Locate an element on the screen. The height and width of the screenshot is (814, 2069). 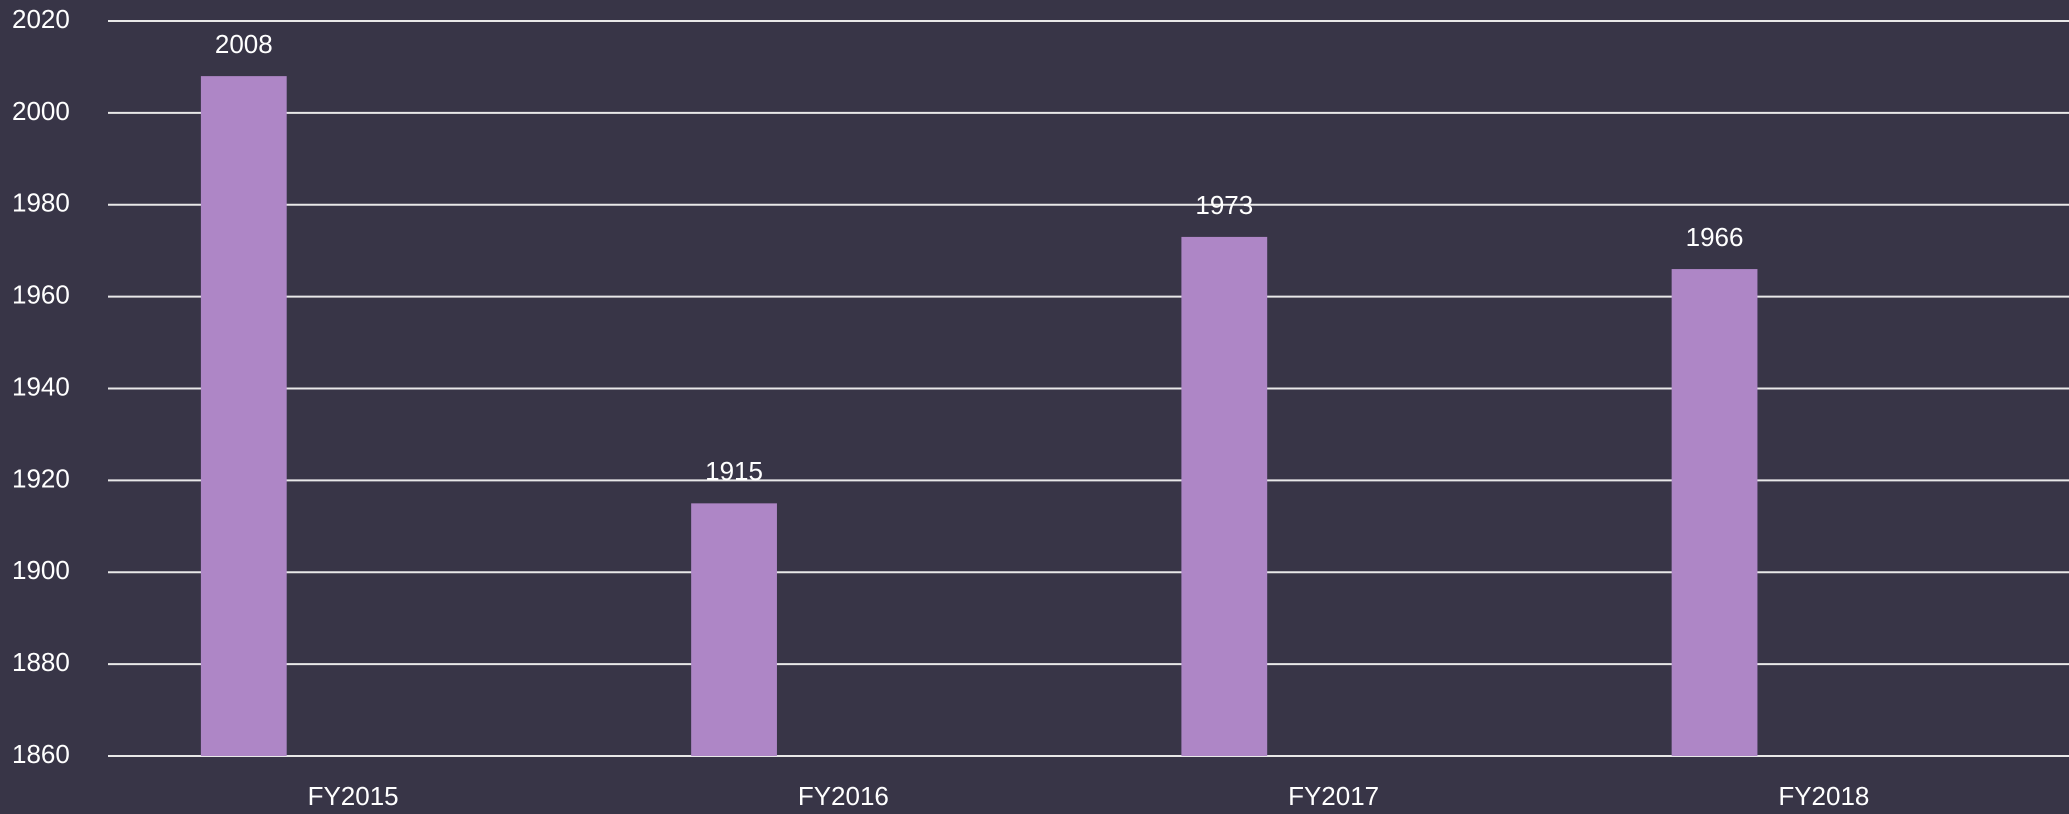
value-label: 1973 is located at coordinates (1224, 205).